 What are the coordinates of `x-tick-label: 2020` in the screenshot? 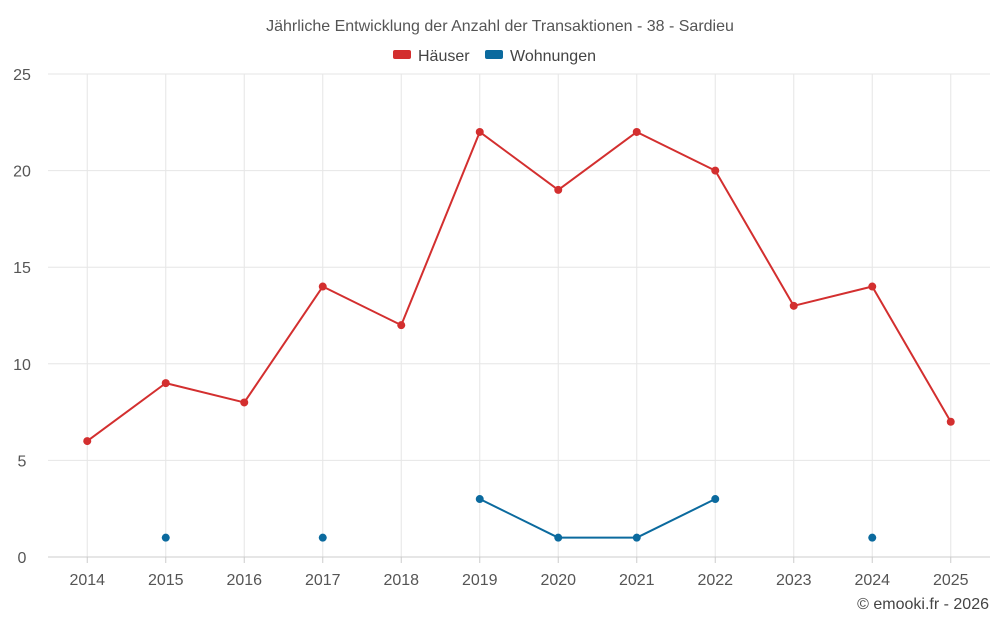 It's located at (558, 580).